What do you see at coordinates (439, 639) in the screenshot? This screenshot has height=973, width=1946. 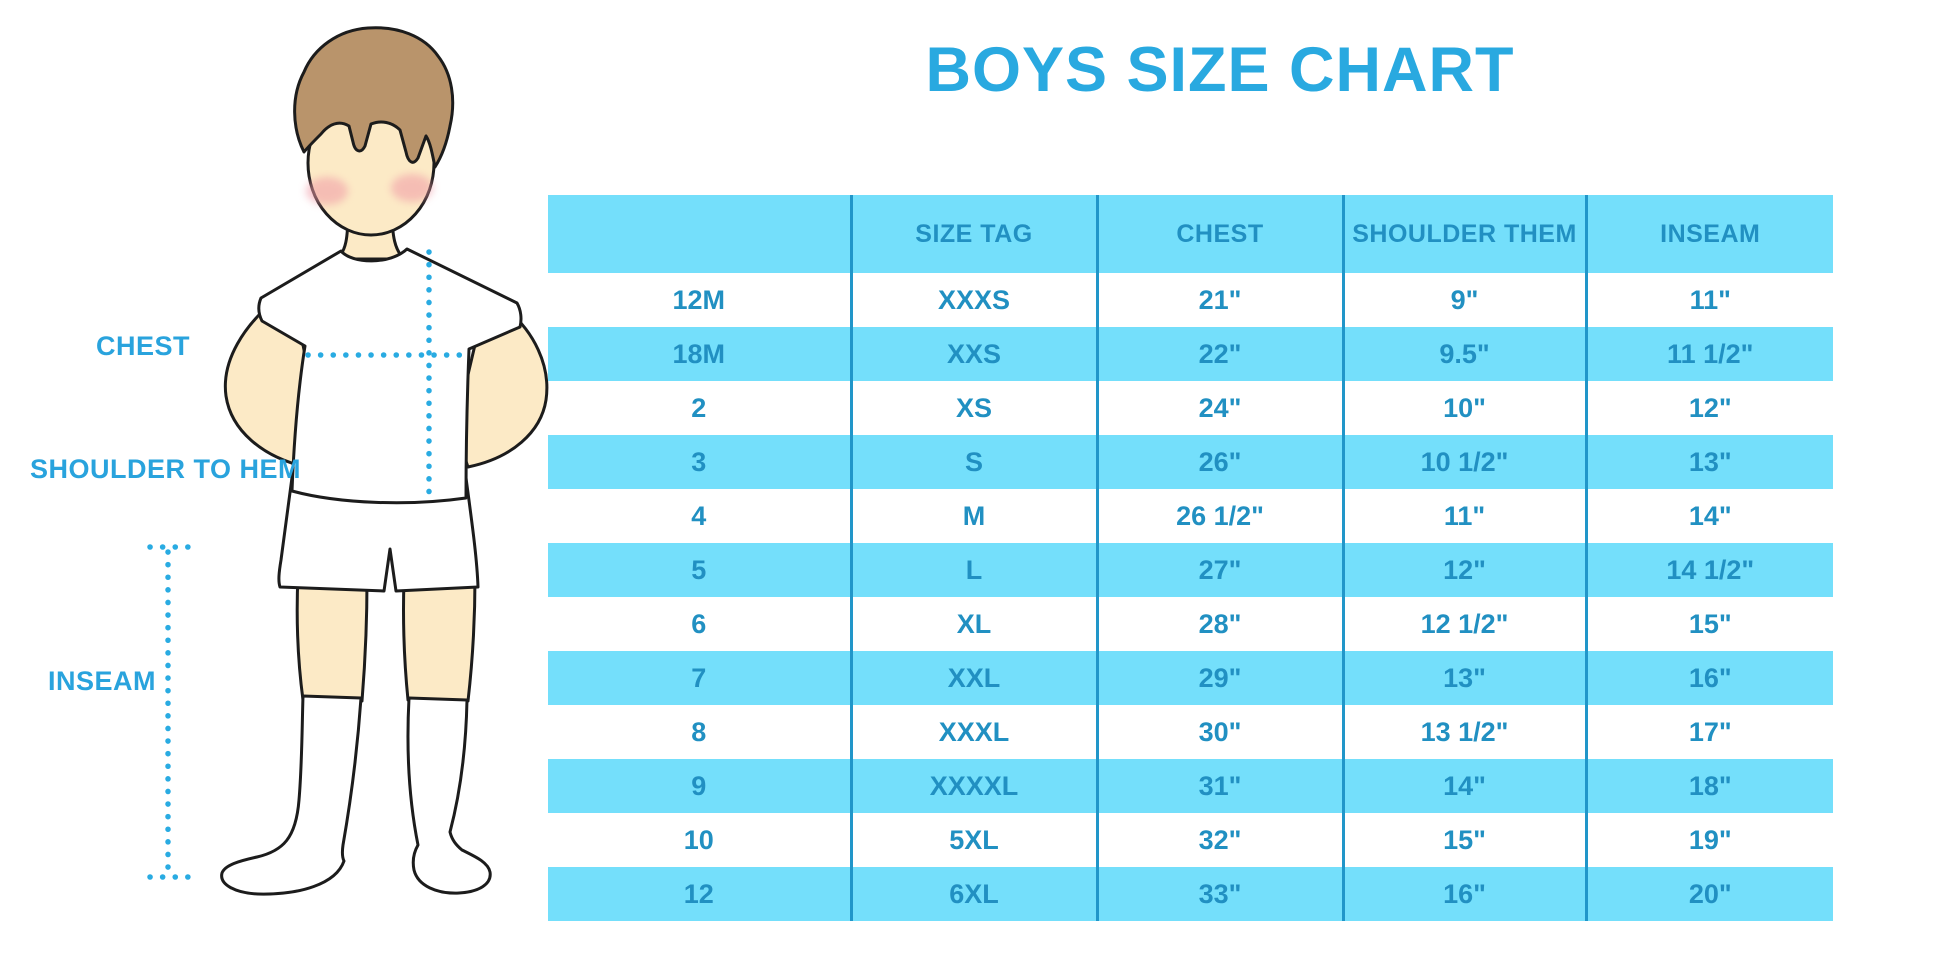 I see `boy-right-thigh` at bounding box center [439, 639].